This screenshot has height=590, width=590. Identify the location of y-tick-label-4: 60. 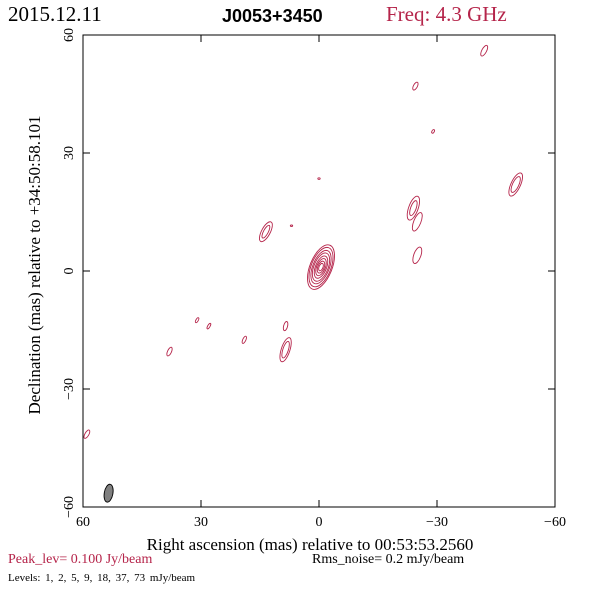
(69, 35).